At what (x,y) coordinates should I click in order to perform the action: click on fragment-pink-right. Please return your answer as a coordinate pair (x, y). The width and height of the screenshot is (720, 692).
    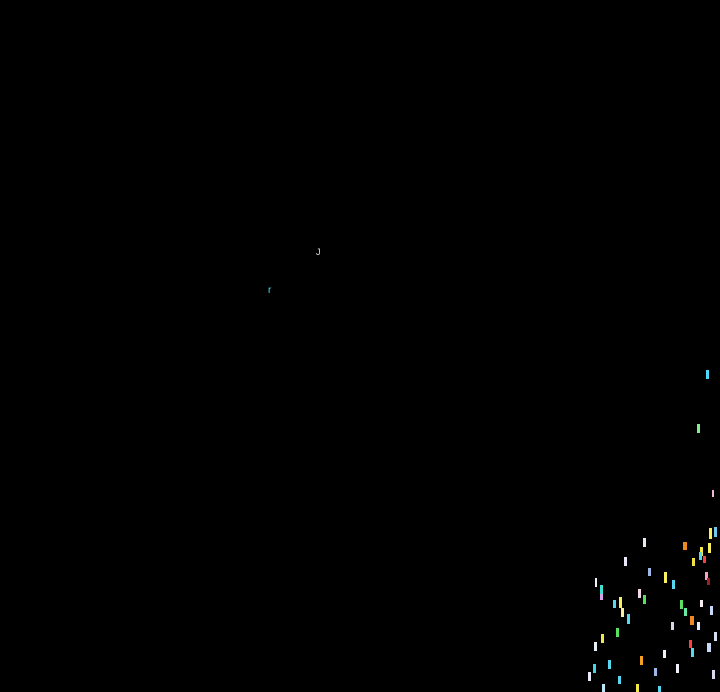
    Looking at the image, I should click on (713, 493).